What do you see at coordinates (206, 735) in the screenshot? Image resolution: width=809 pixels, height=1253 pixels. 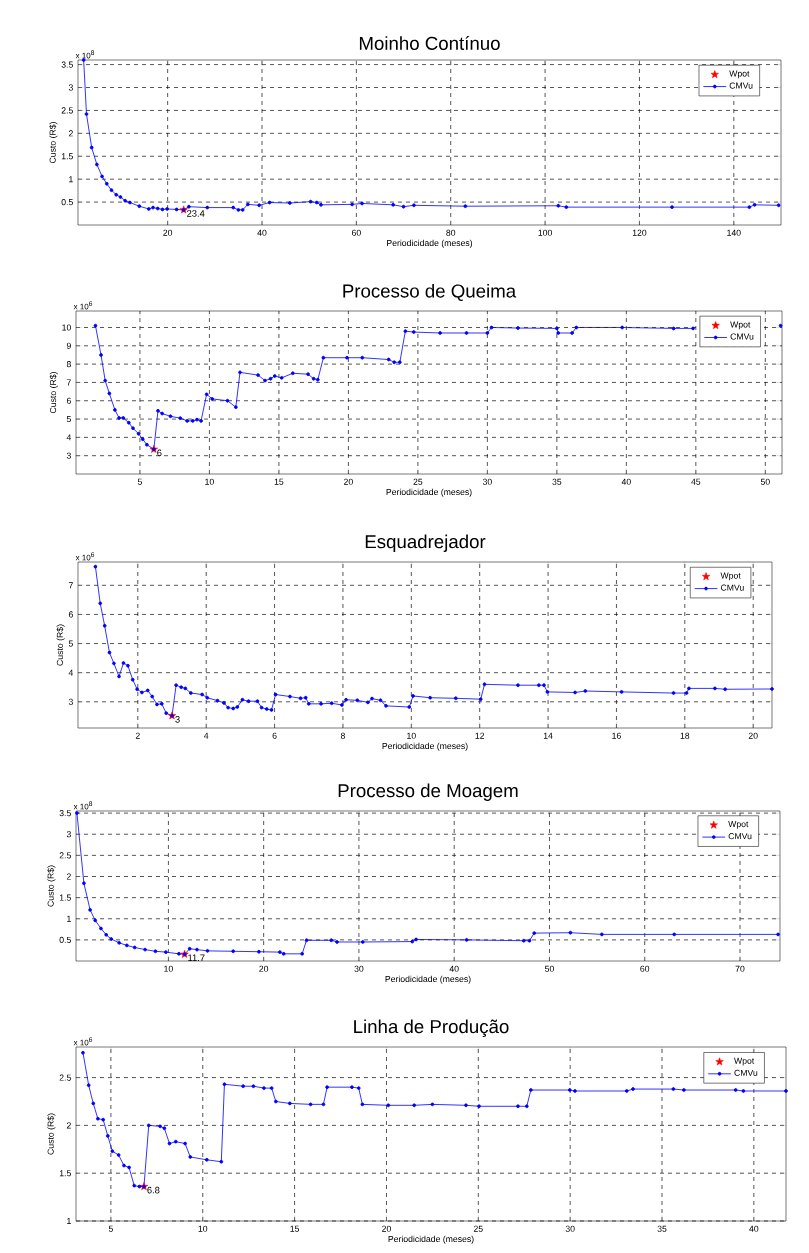 I see `x-tick-label: 4` at bounding box center [206, 735].